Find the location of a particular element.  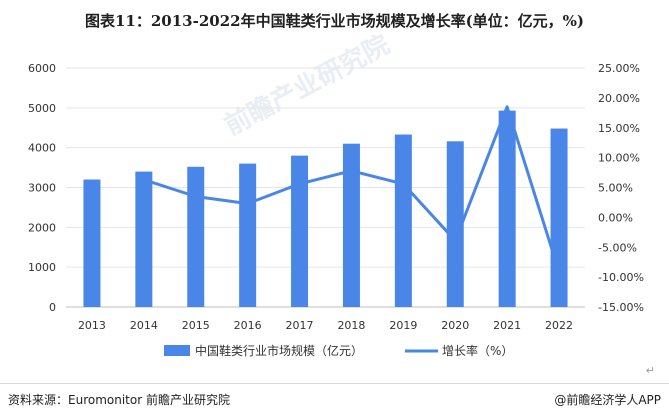

right-tick-label: 0.00% is located at coordinates (615, 217).